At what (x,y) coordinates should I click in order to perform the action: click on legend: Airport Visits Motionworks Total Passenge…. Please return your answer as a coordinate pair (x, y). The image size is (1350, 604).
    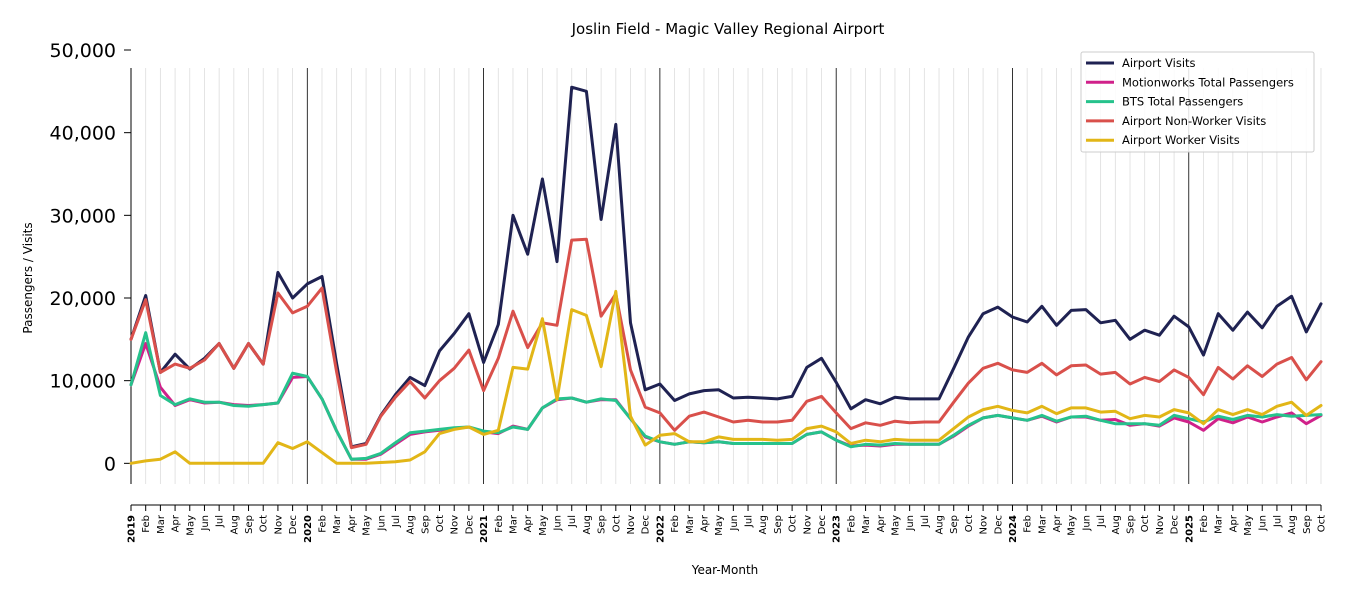
    Looking at the image, I should click on (1197, 102).